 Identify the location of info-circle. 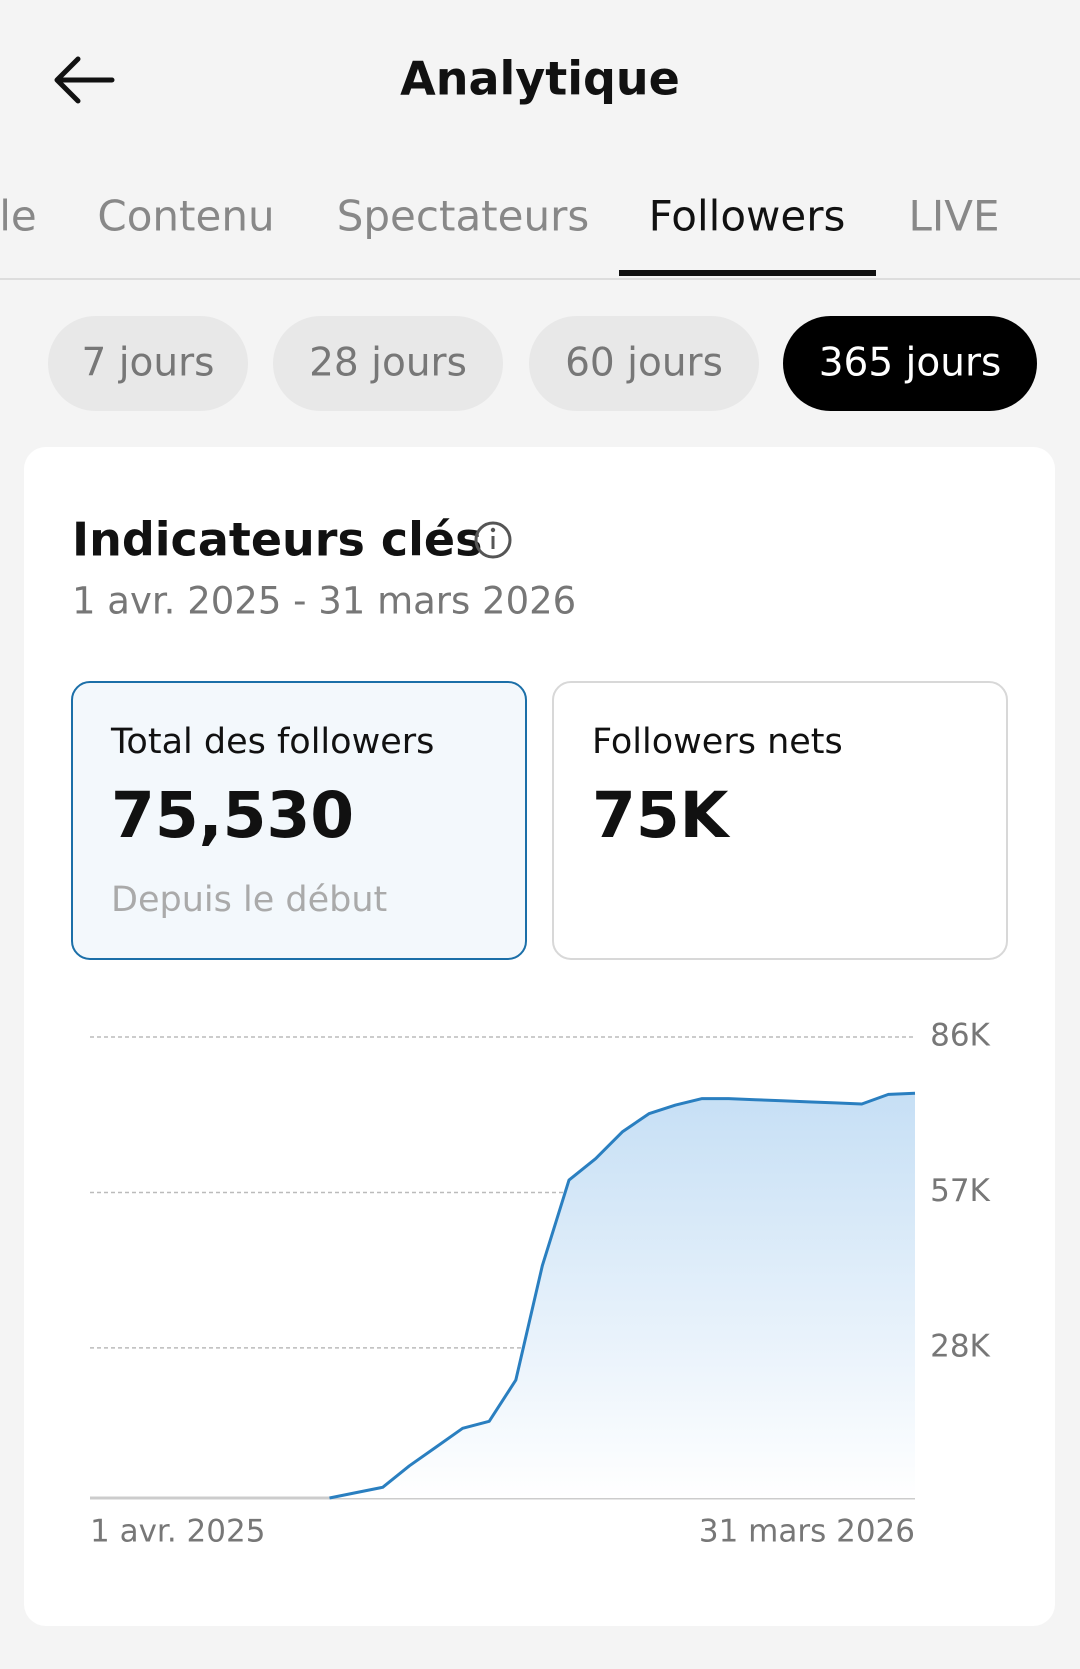
(493, 540).